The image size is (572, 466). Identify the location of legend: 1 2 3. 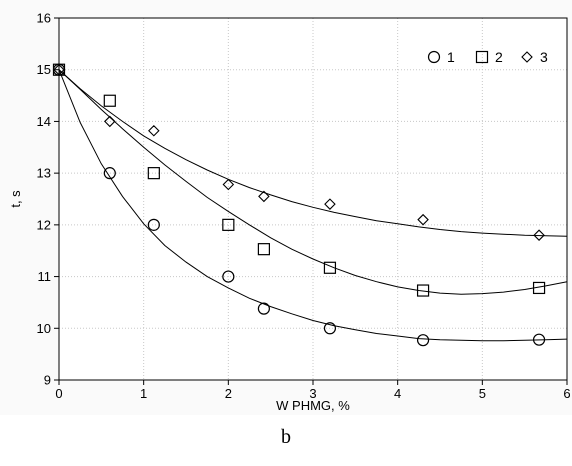
(487, 57).